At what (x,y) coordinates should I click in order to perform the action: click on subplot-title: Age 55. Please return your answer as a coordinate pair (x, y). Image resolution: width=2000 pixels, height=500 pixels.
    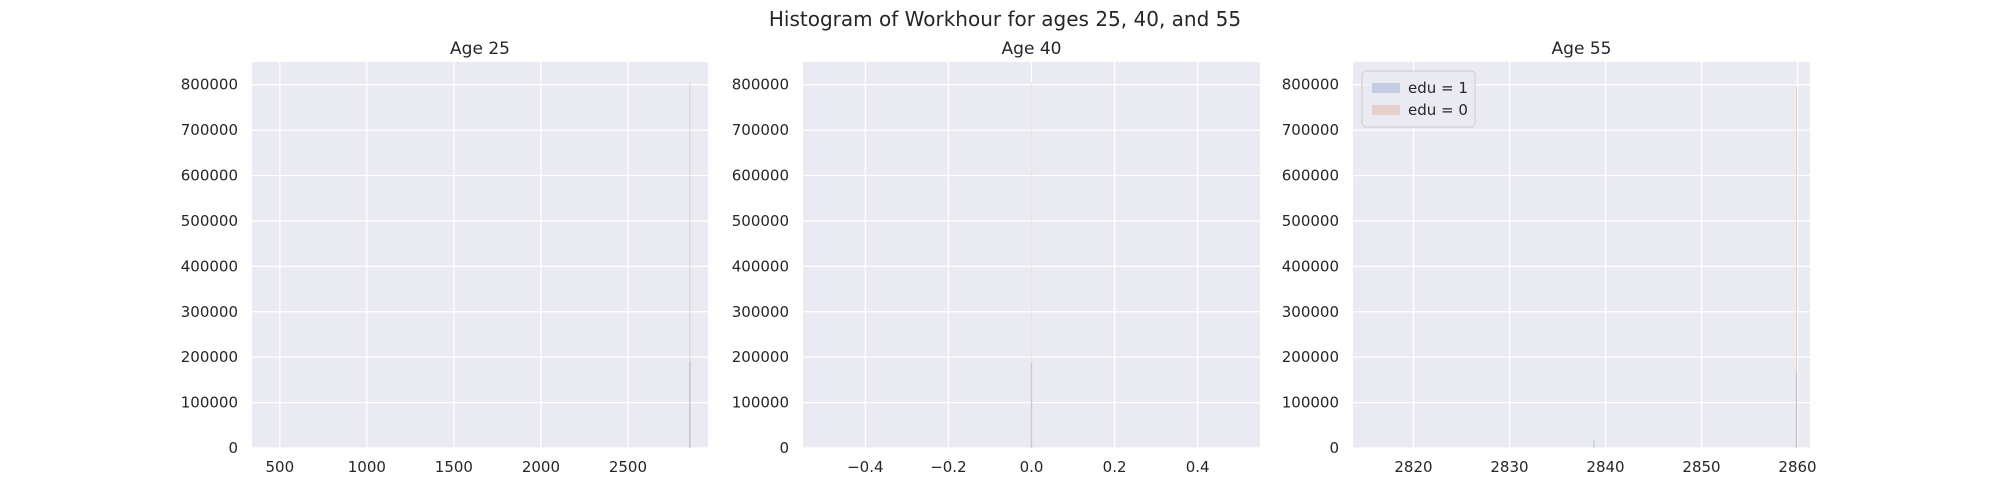
    Looking at the image, I should click on (1582, 49).